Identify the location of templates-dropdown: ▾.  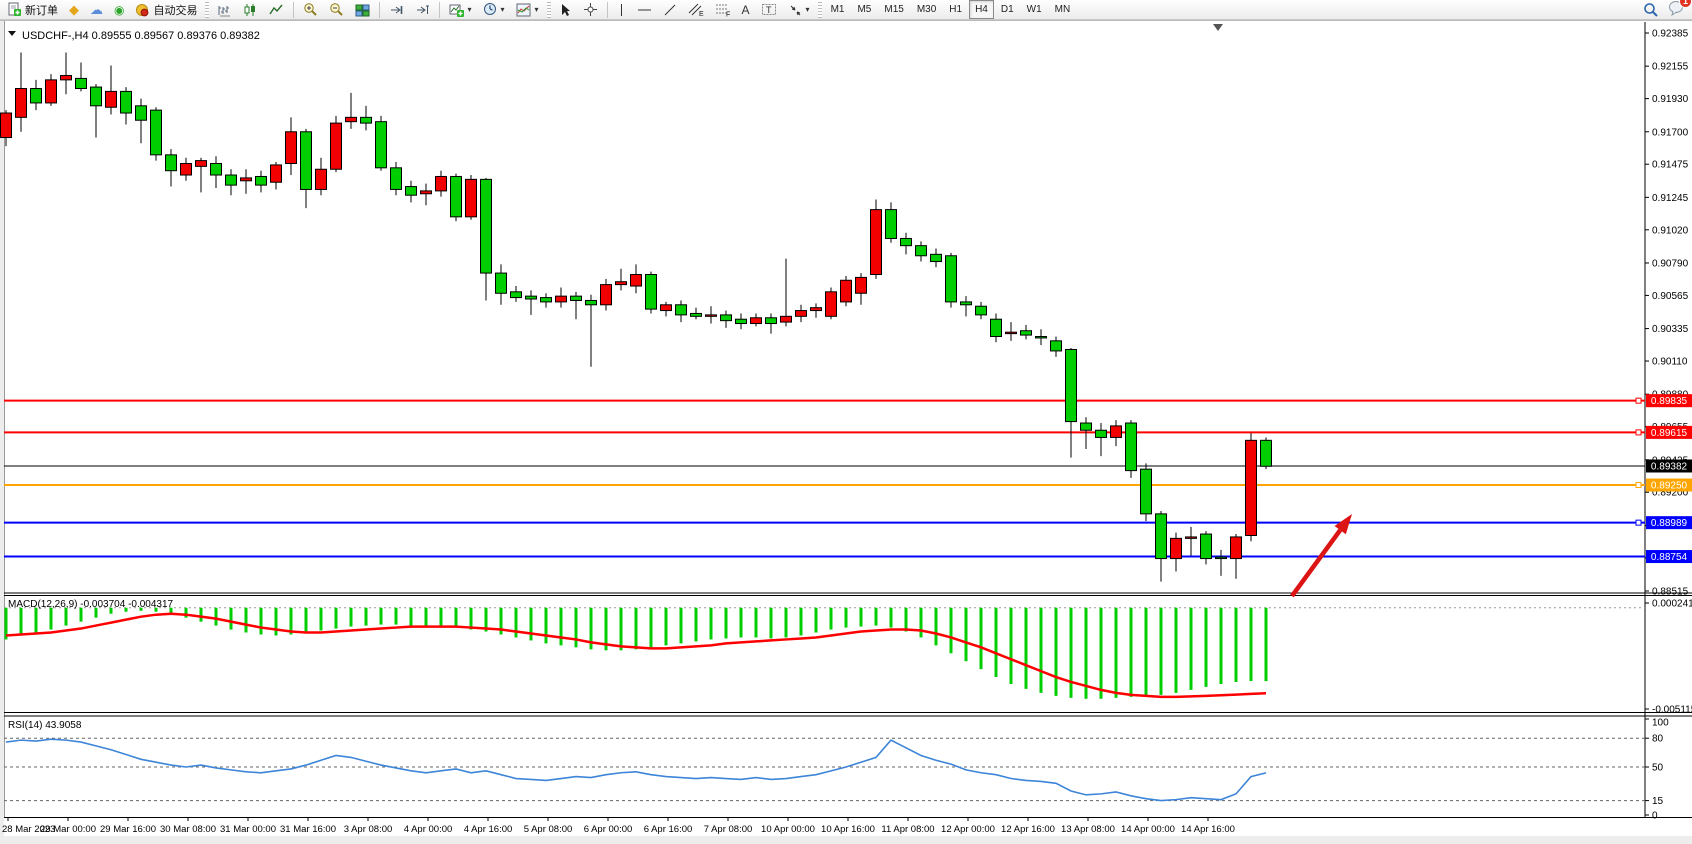
(527, 10).